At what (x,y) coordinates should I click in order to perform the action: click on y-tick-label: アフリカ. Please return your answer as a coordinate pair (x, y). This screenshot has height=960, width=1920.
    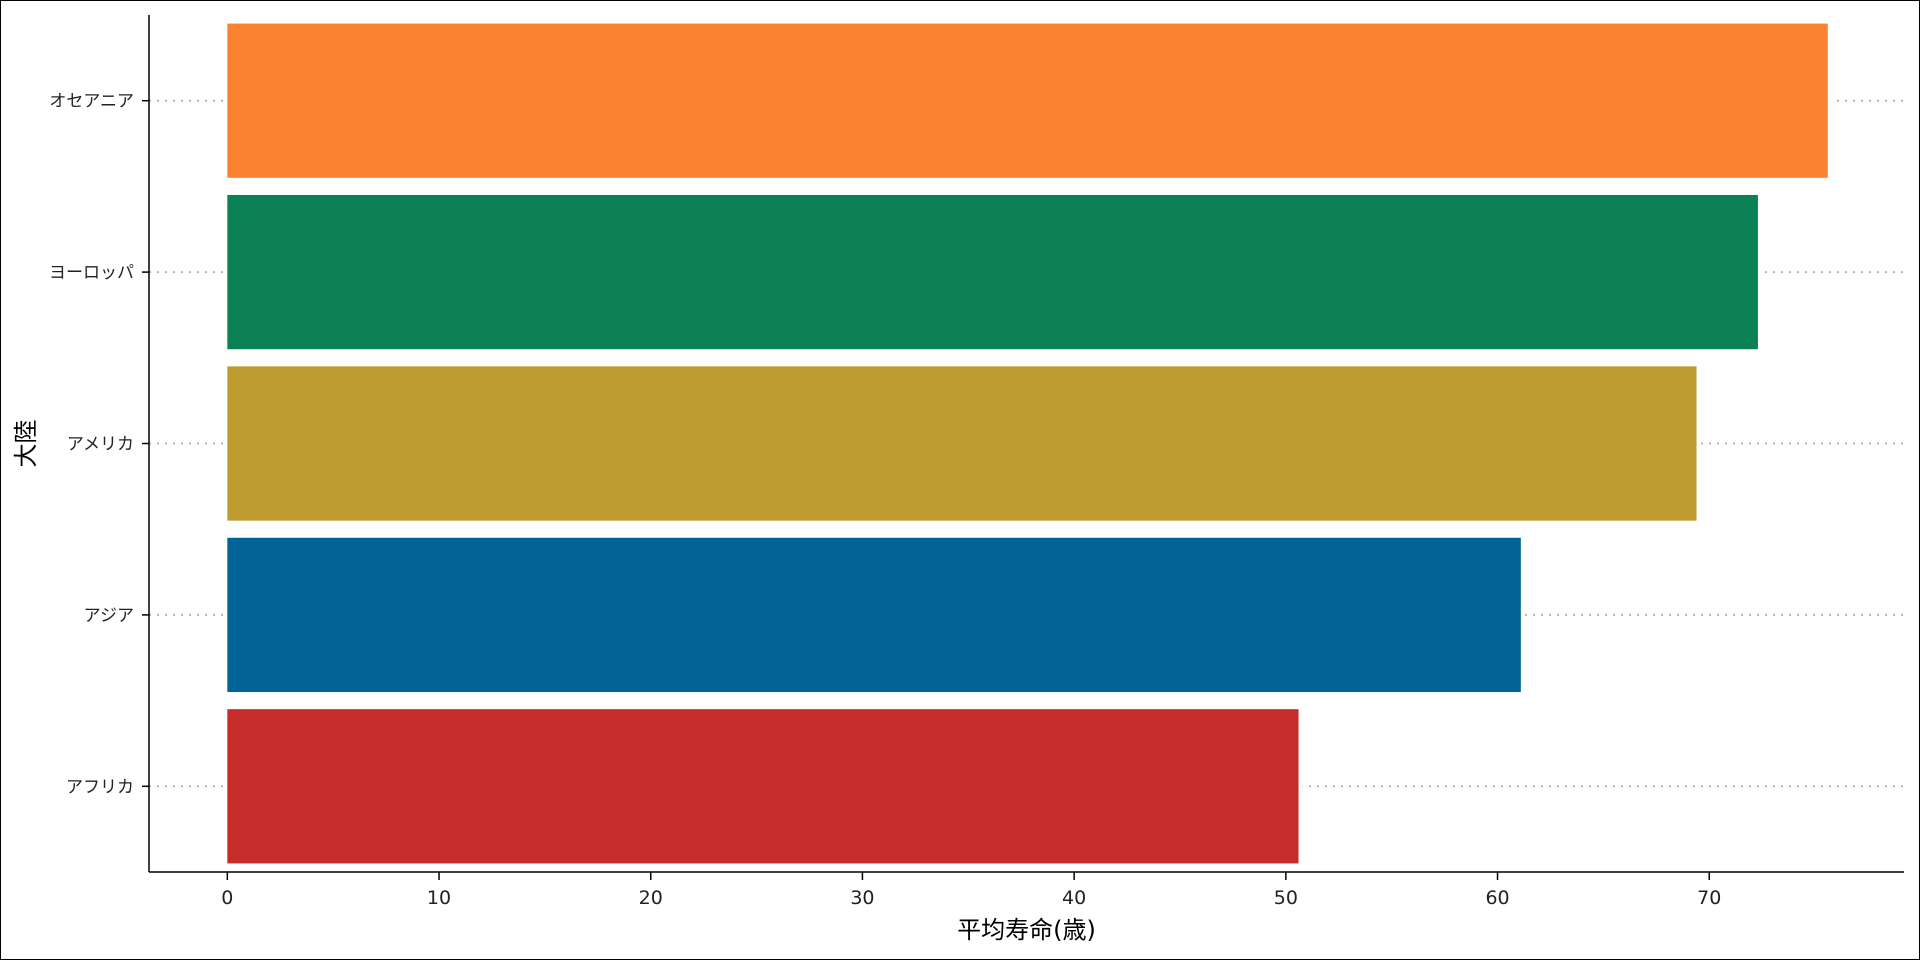
    Looking at the image, I should click on (100, 787).